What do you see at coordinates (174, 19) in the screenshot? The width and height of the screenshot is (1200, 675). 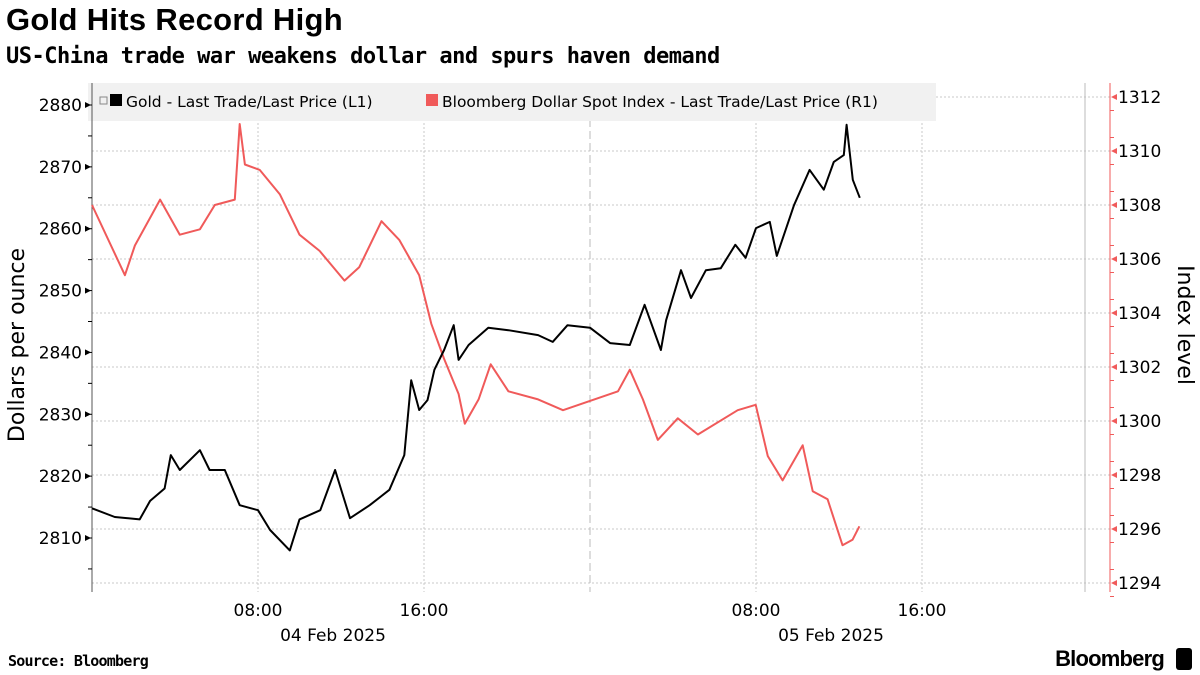 I see `chart-title: Gold Hits Record High` at bounding box center [174, 19].